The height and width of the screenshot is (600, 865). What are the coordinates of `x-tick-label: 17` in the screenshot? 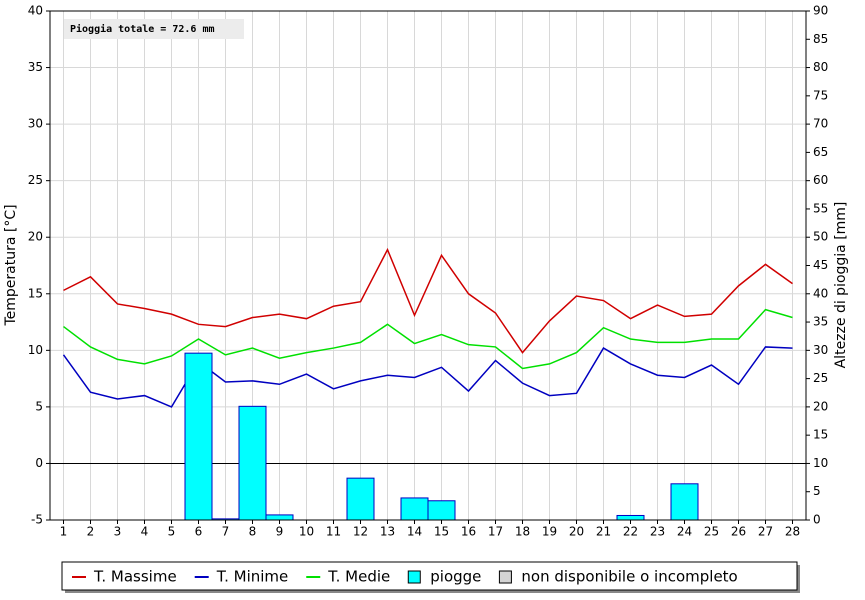 It's located at (495, 532).